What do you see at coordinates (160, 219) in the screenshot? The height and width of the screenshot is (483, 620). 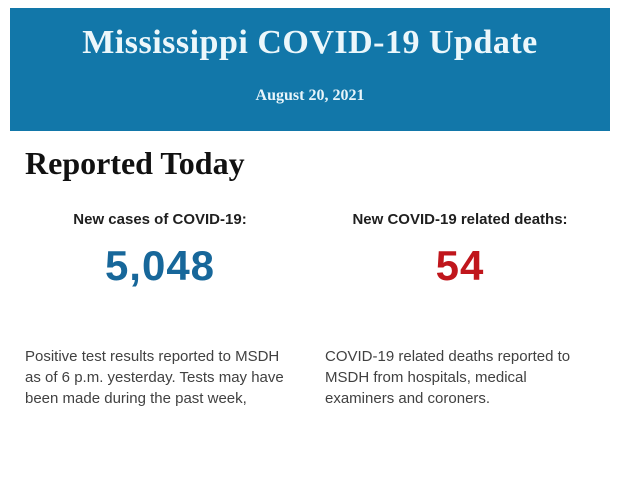 I see `new-cases-label: New cases of COVID-19:` at bounding box center [160, 219].